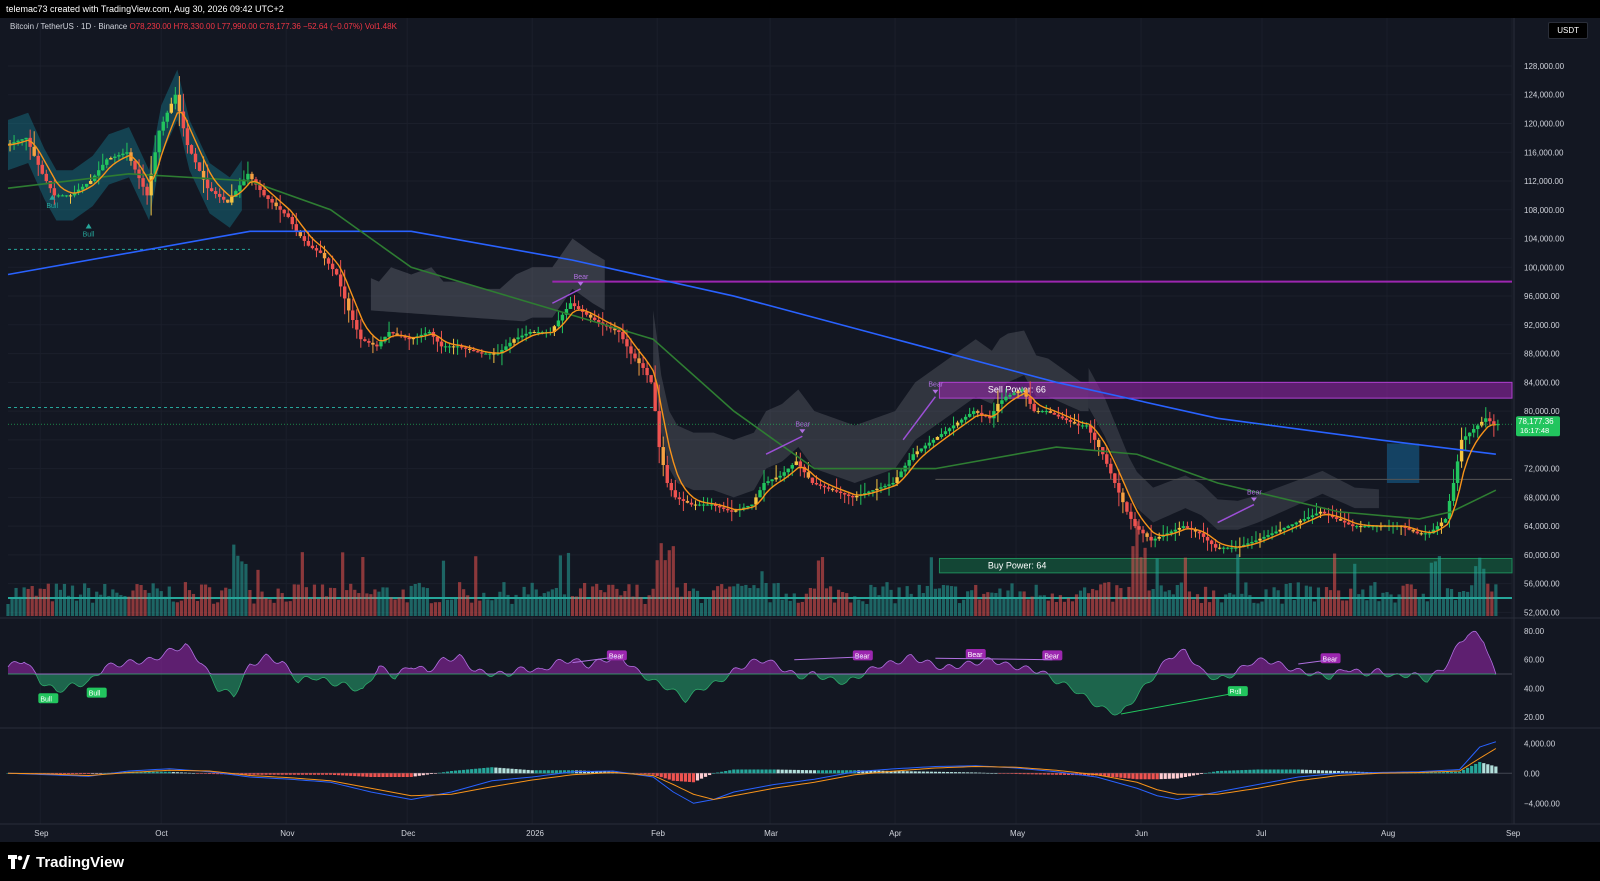 The width and height of the screenshot is (1600, 881). What do you see at coordinates (1179, 703) in the screenshot?
I see `osc-divergence-line` at bounding box center [1179, 703].